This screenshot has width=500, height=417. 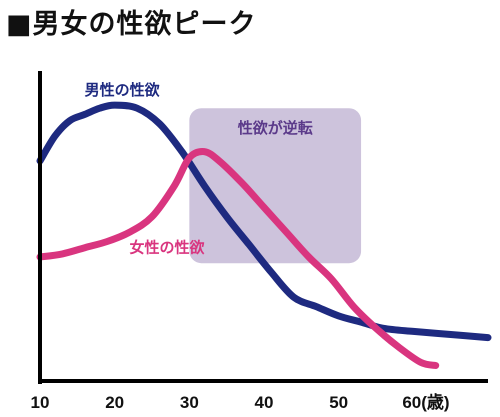 I want to click on x-tick-label: 30, so click(x=189, y=402).